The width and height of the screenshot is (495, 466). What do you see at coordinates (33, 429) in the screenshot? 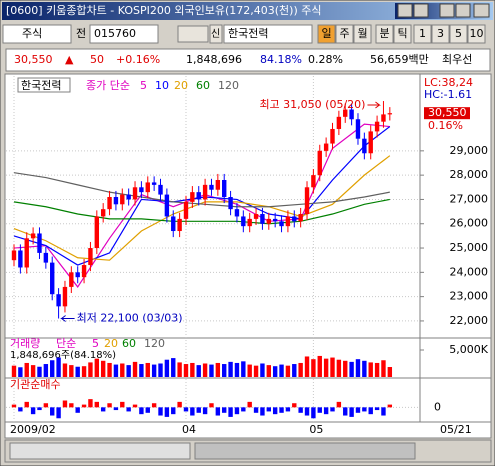
I see `x-tick-label: 2009/02` at bounding box center [33, 429].